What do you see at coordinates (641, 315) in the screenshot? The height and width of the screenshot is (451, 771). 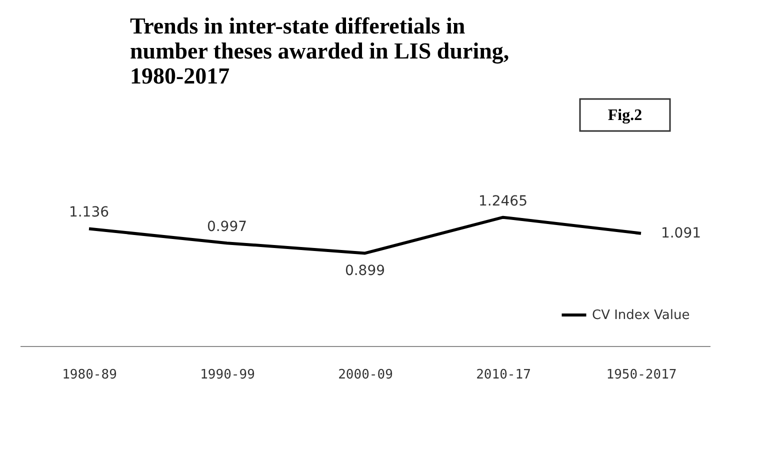 I see `legend-label: CV Index Value` at bounding box center [641, 315].